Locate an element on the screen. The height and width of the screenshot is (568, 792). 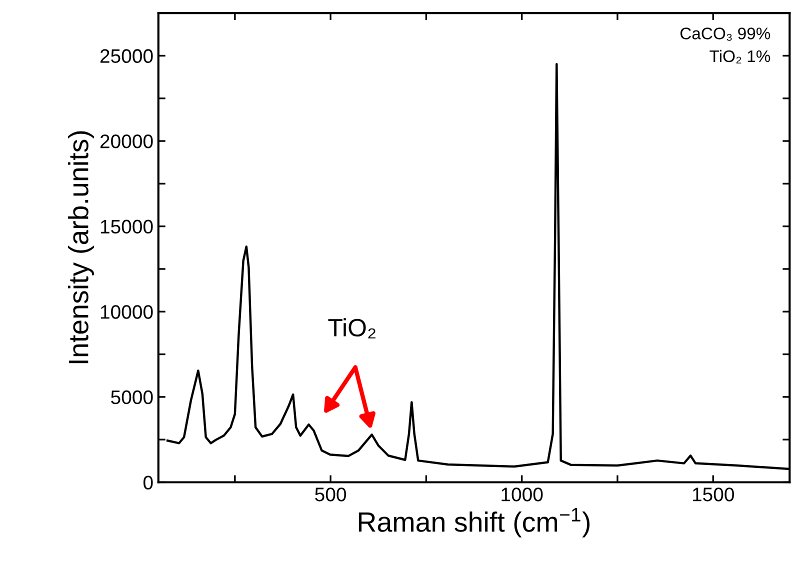
y-tick-label: 15000 is located at coordinates (126, 227).